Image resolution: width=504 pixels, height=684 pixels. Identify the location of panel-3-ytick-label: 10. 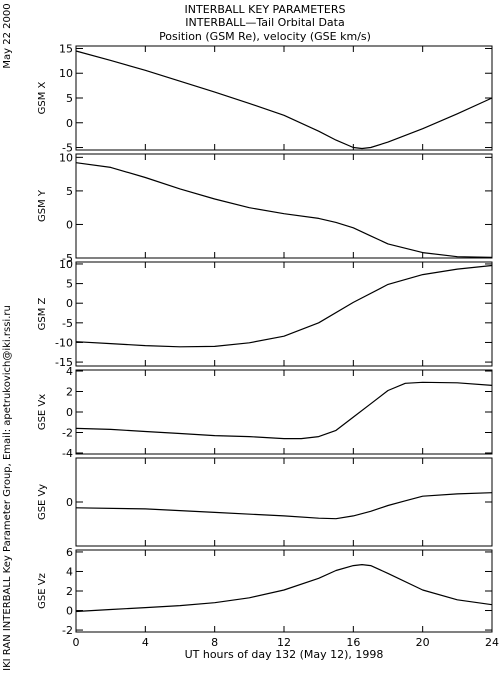
(66, 264).